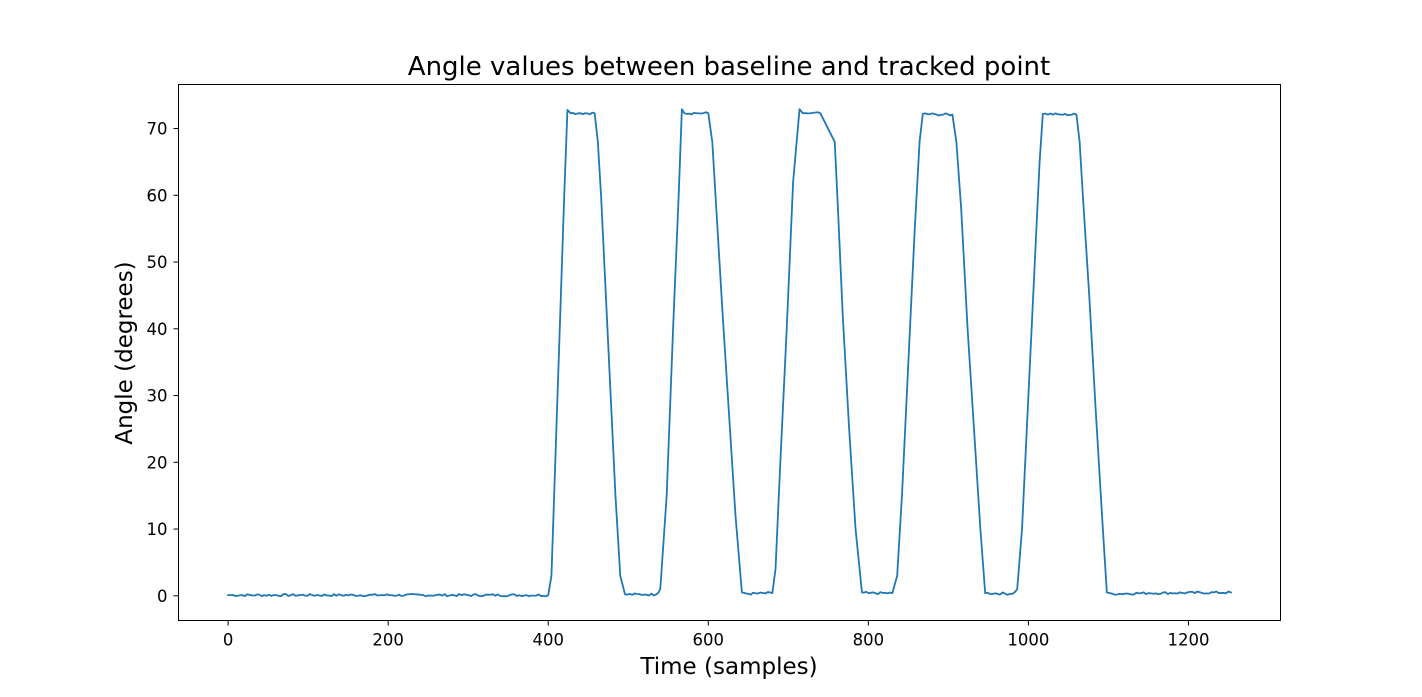 This screenshot has width=1422, height=697. Describe the element at coordinates (157, 529) in the screenshot. I see `y-tick-label: 10` at that location.